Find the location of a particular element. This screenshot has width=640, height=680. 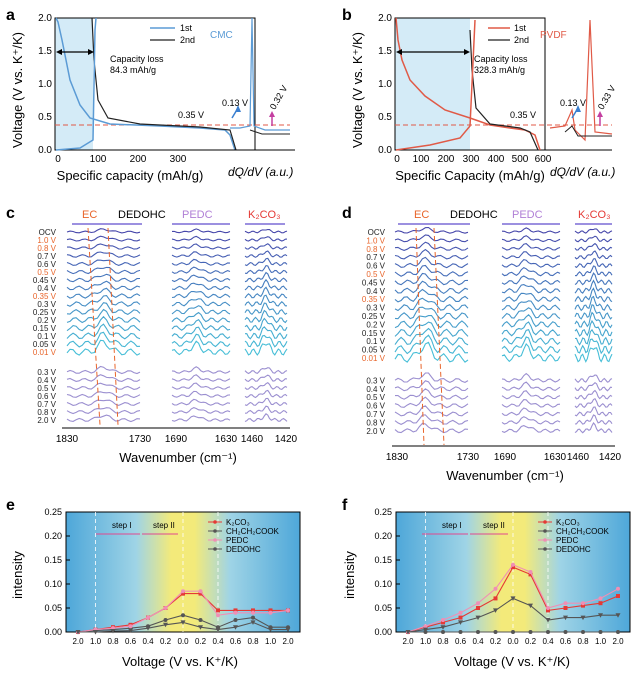

panel-a-shade is located at coordinates (74, 84).